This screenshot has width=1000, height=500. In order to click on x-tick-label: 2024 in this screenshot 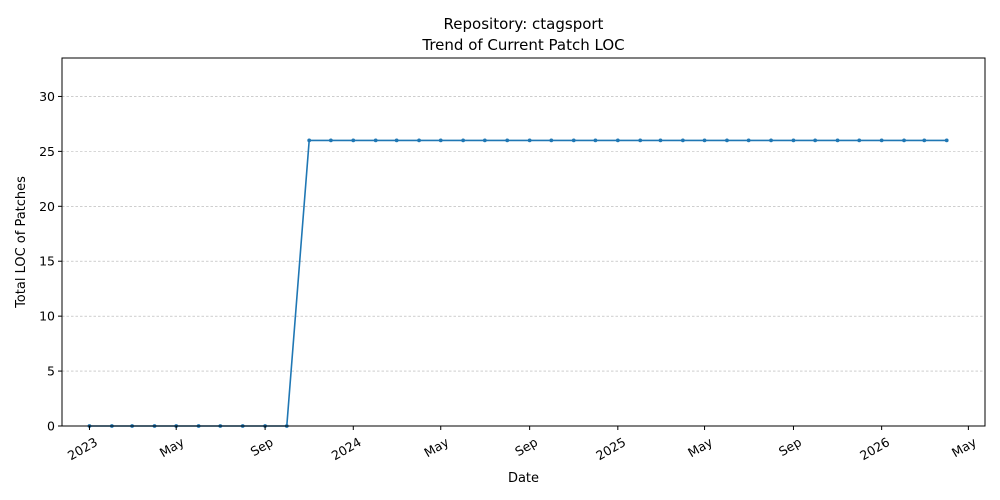, I will do `click(346, 448)`.